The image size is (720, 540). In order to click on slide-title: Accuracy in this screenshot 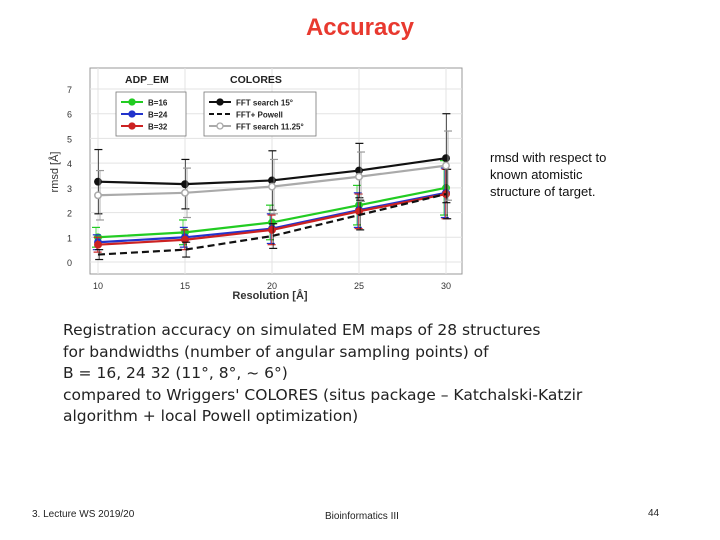, I will do `click(360, 27)`.